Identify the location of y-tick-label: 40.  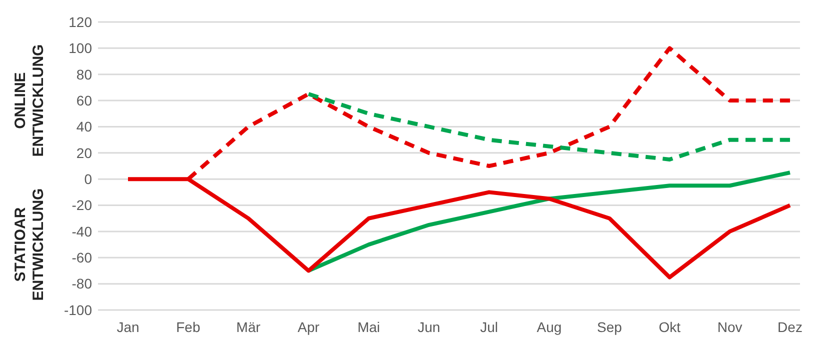
(84, 126).